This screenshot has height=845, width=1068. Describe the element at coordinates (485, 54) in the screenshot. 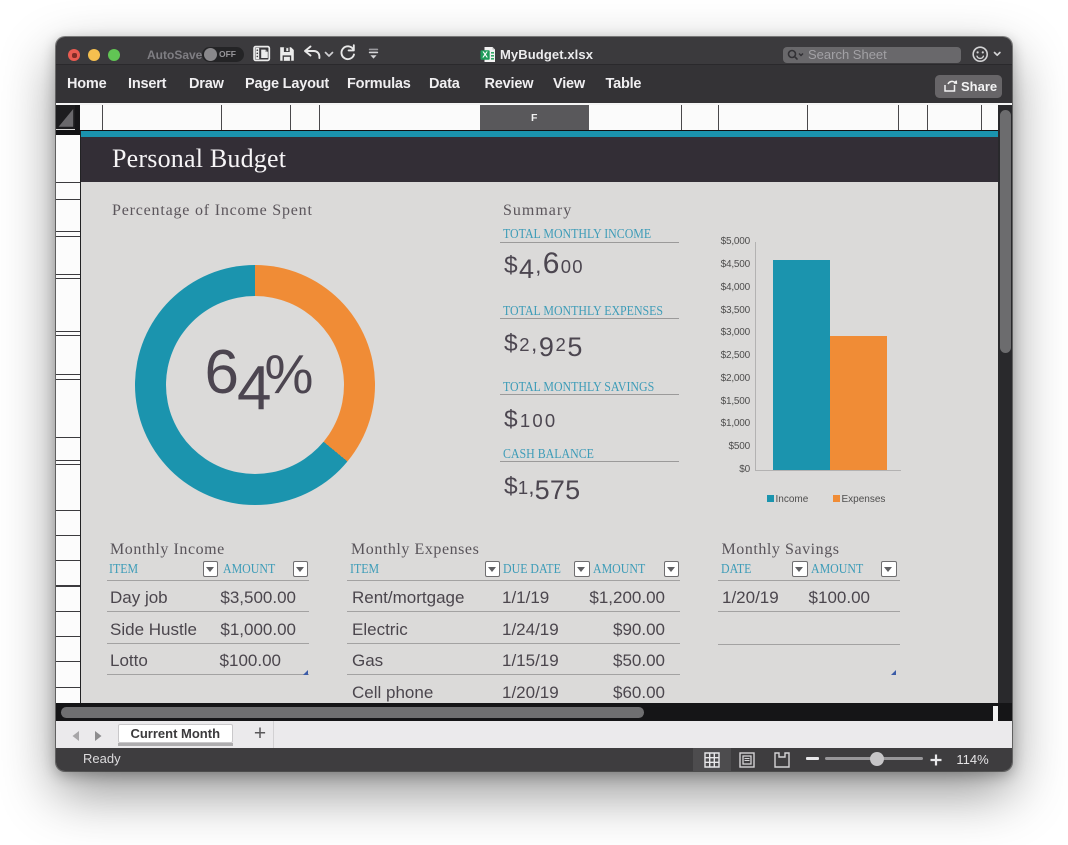

I see `svg-text: X` at that location.